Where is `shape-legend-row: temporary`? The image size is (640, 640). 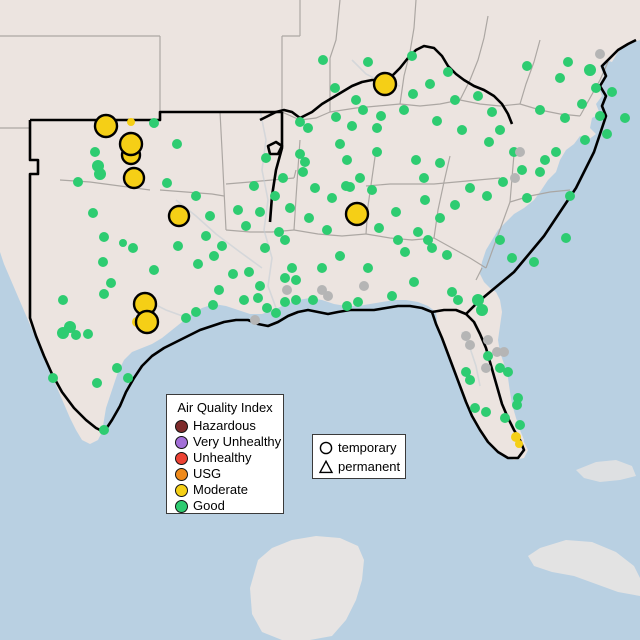 shape-legend-row: temporary is located at coordinates (359, 447).